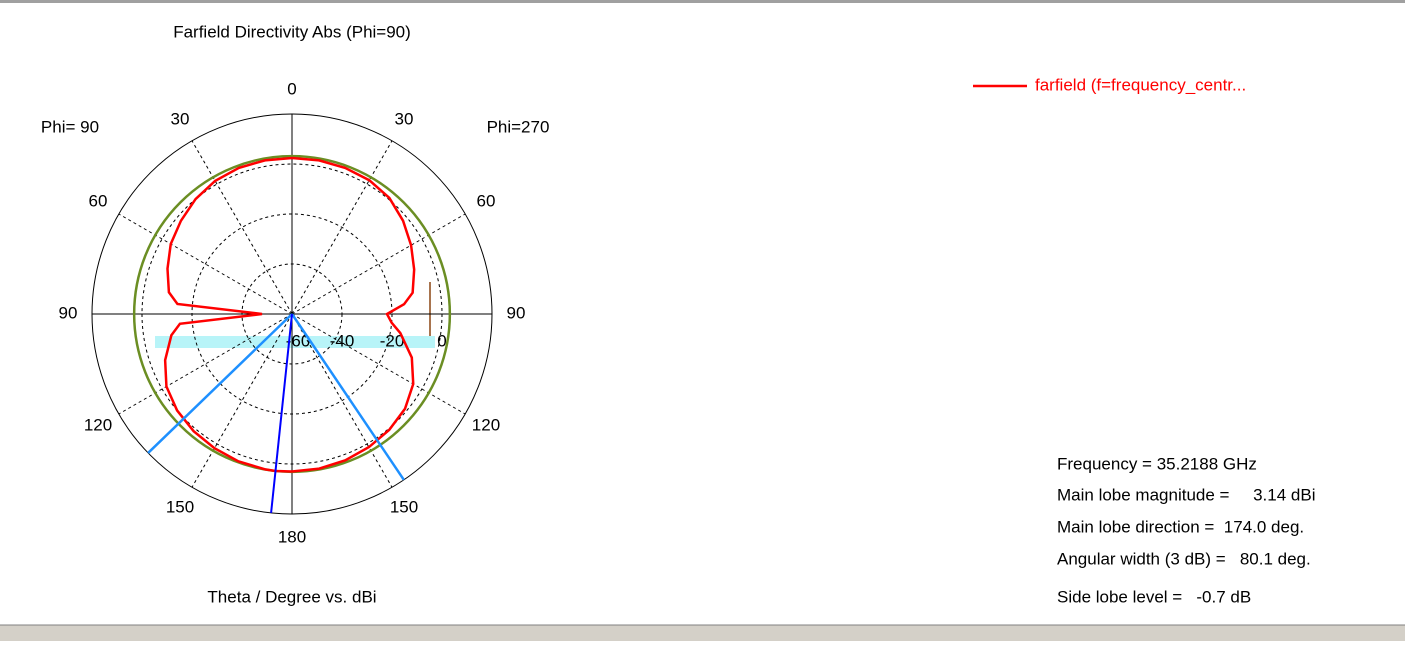 The image size is (1405, 646). Describe the element at coordinates (1157, 463) in the screenshot. I see `info-text: Frequency = 35.2188 GHz` at that location.